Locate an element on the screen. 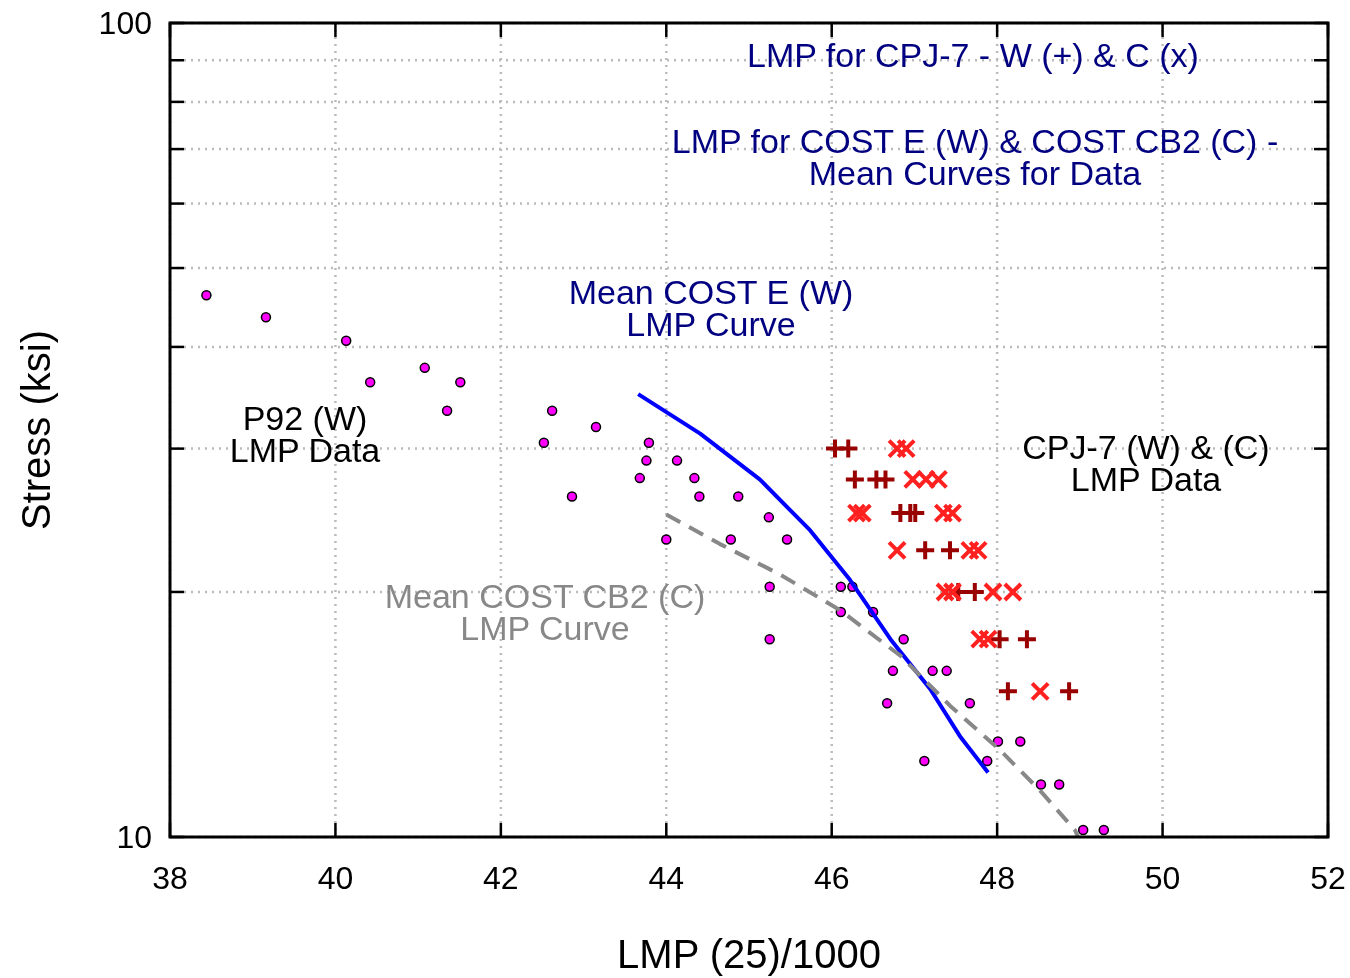 The width and height of the screenshot is (1350, 978). annotation: P92 (W) LMP Data is located at coordinates (305, 434).